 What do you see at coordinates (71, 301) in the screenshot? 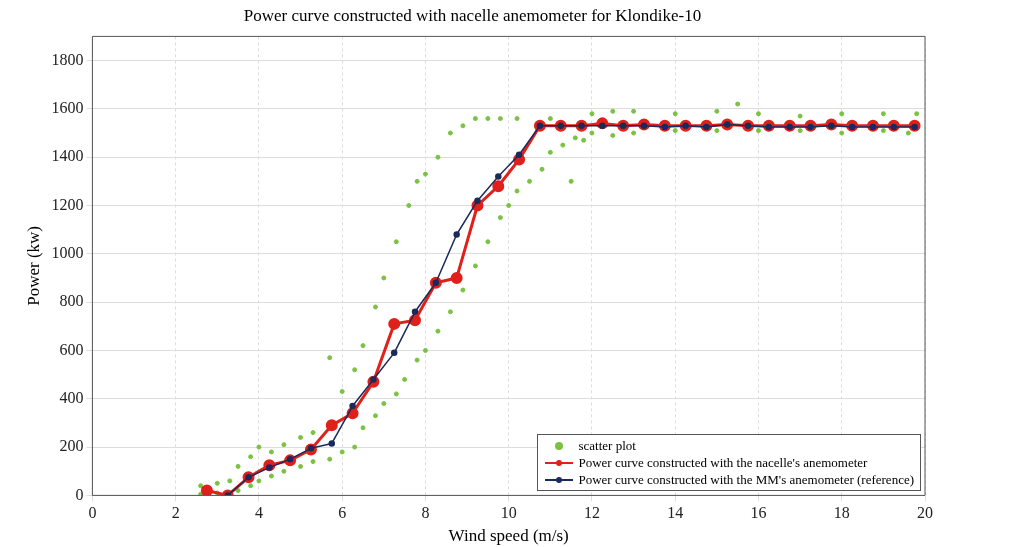
I see `y-tick-label: 800` at bounding box center [71, 301].